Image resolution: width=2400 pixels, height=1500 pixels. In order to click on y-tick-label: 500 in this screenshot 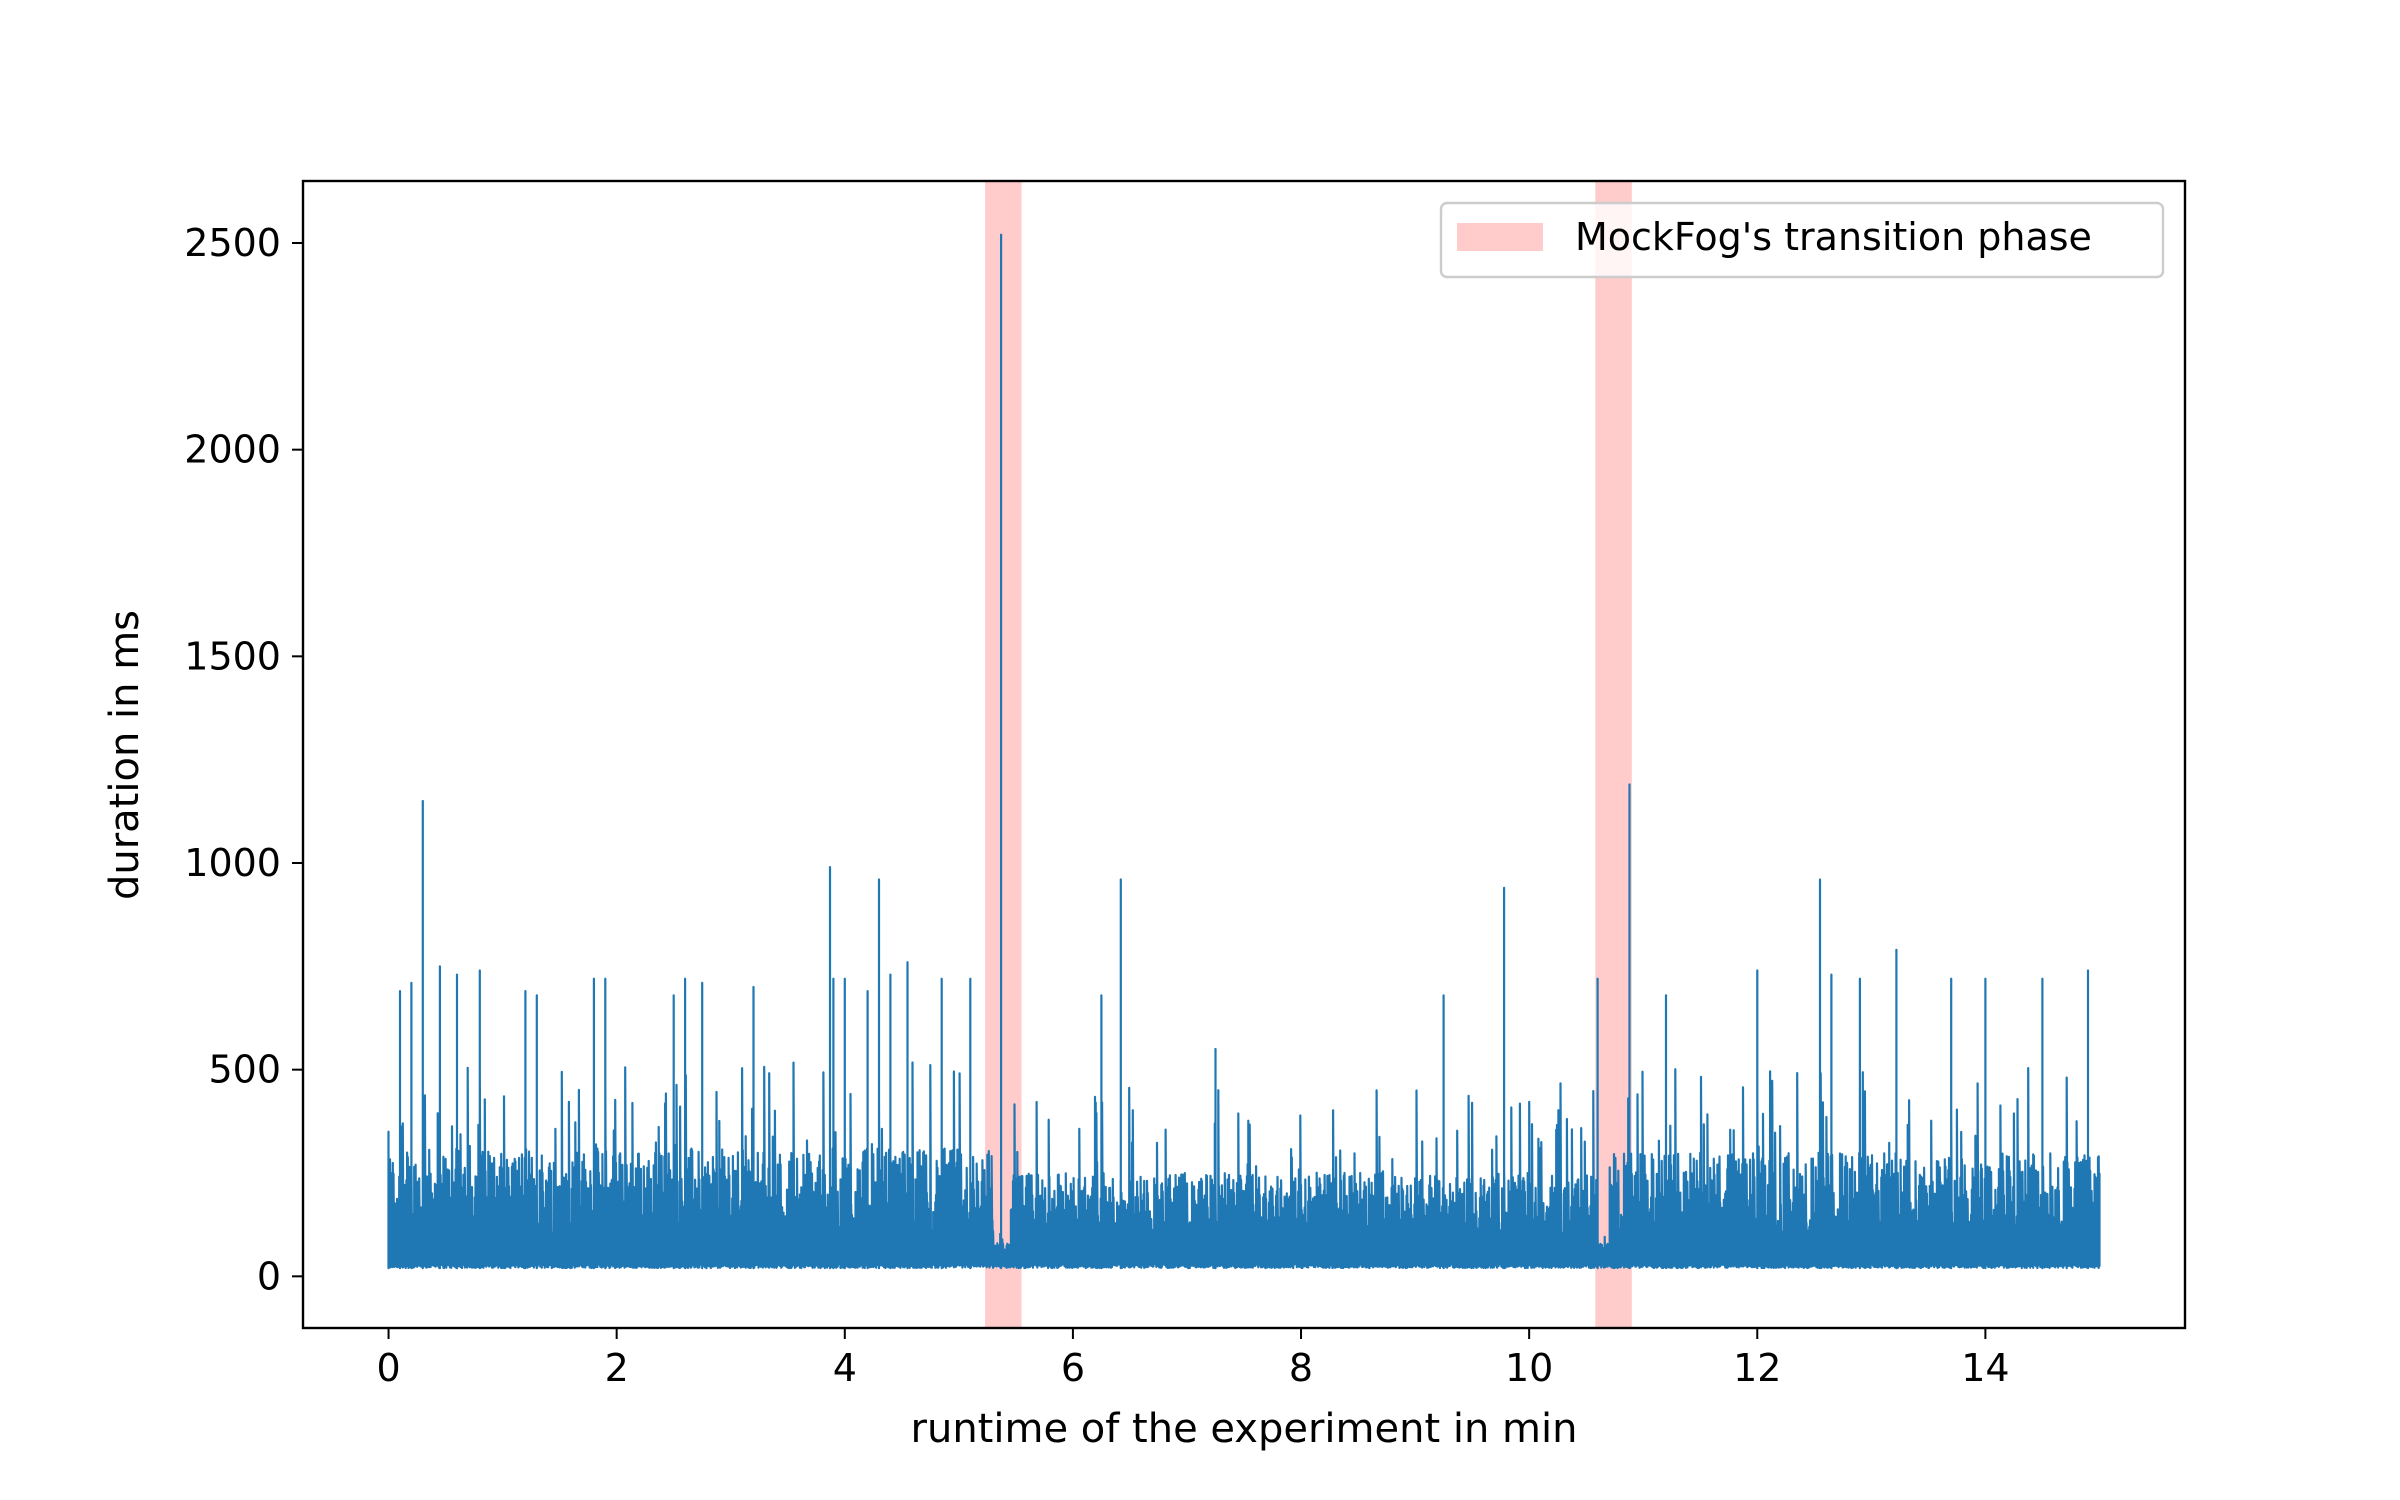, I will do `click(244, 1070)`.